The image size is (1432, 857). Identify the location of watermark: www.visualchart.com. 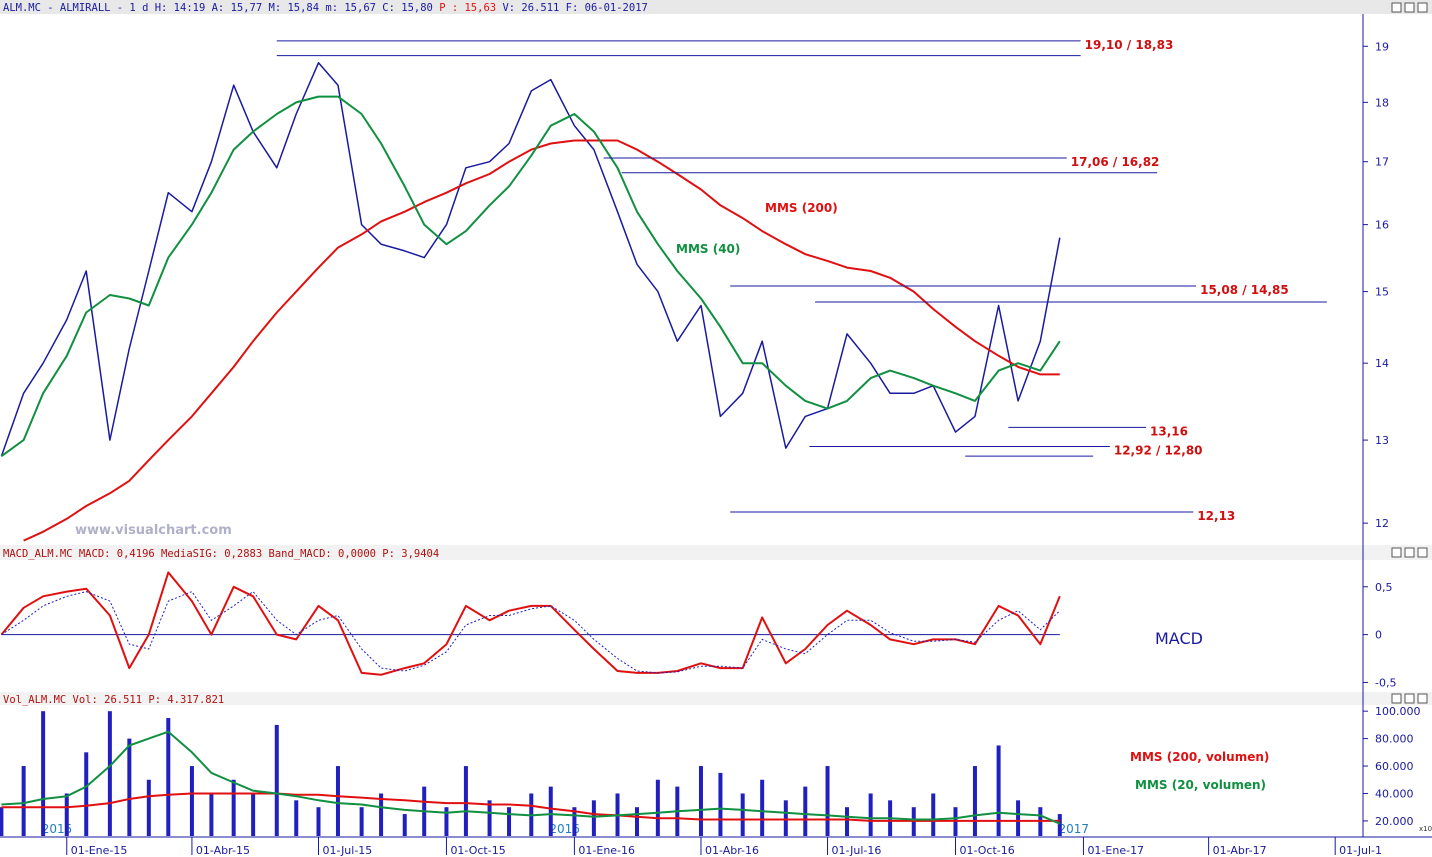
(153, 530).